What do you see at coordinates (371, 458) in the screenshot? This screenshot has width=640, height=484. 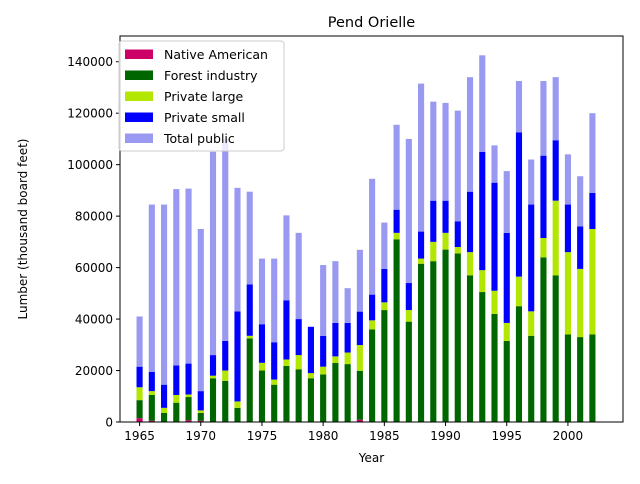 I see `x-axis-label: Year` at bounding box center [371, 458].